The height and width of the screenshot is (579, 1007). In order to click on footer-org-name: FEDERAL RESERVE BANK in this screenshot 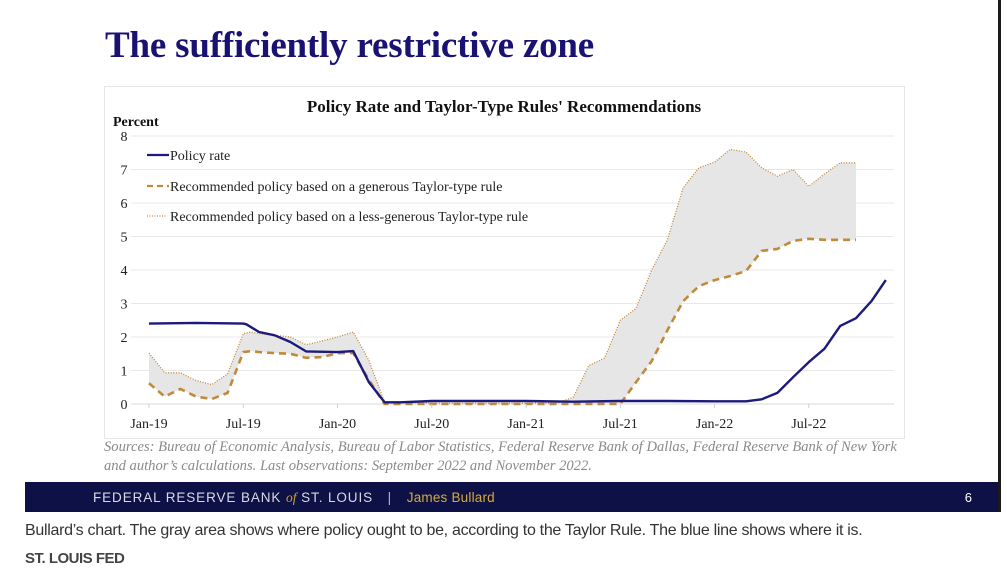, I will do `click(187, 497)`.